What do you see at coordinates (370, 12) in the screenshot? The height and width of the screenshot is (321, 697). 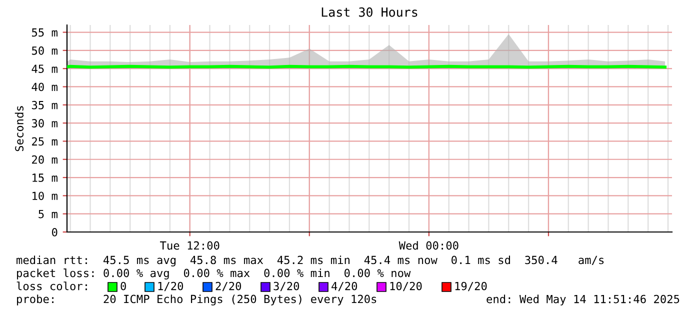 I see `chart-title: Last 30 Hours` at bounding box center [370, 12].